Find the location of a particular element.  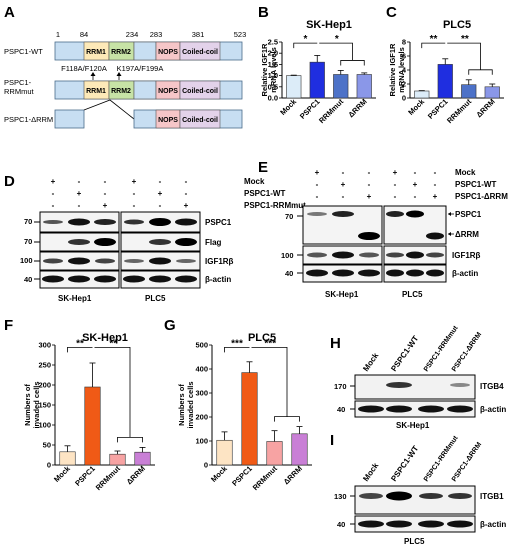

h-itgb4-strip is located at coordinates (415, 387).